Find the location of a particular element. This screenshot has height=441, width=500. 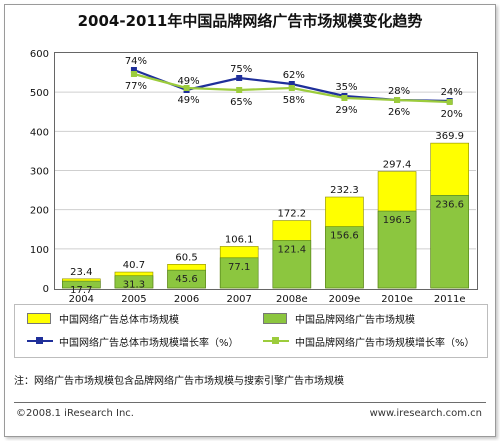

y-tick-label: 400 is located at coordinates (39, 132).